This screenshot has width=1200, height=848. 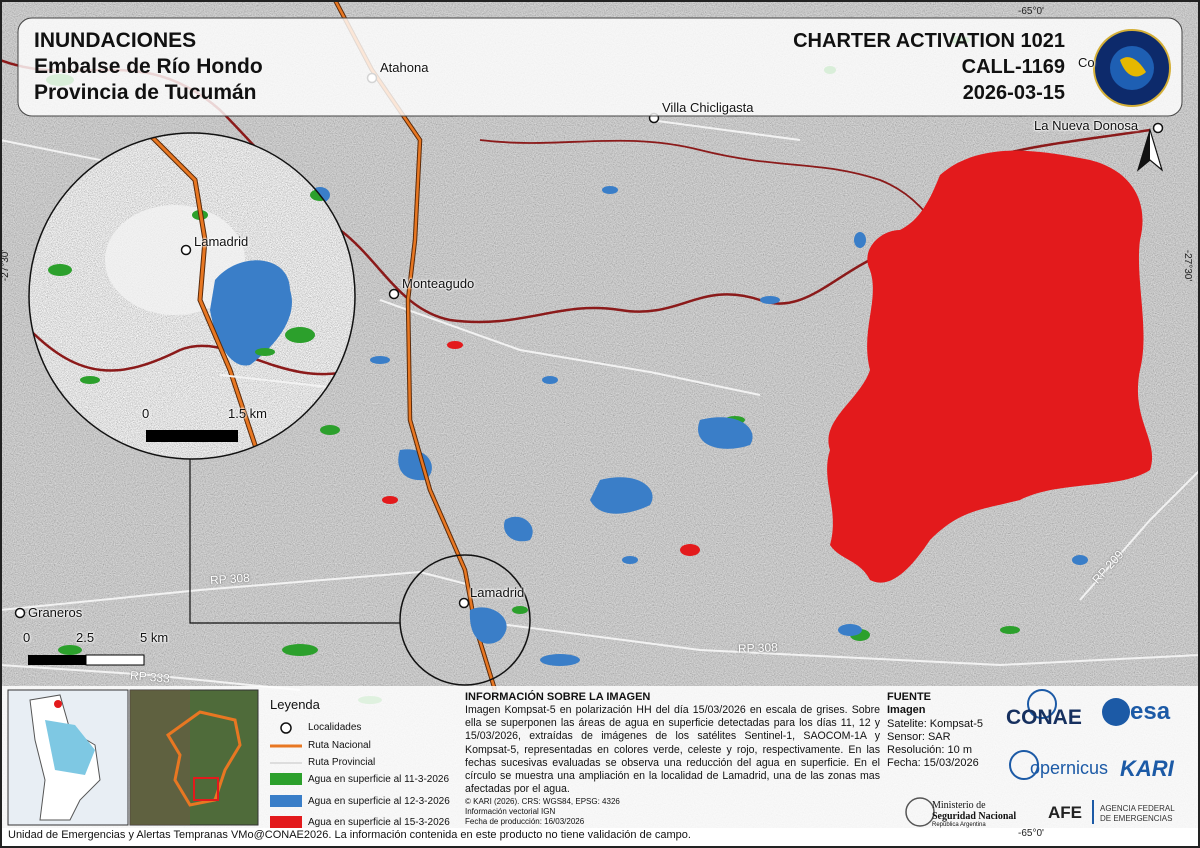 I want to click on source-line: Sensor: SAR, so click(x=919, y=737).